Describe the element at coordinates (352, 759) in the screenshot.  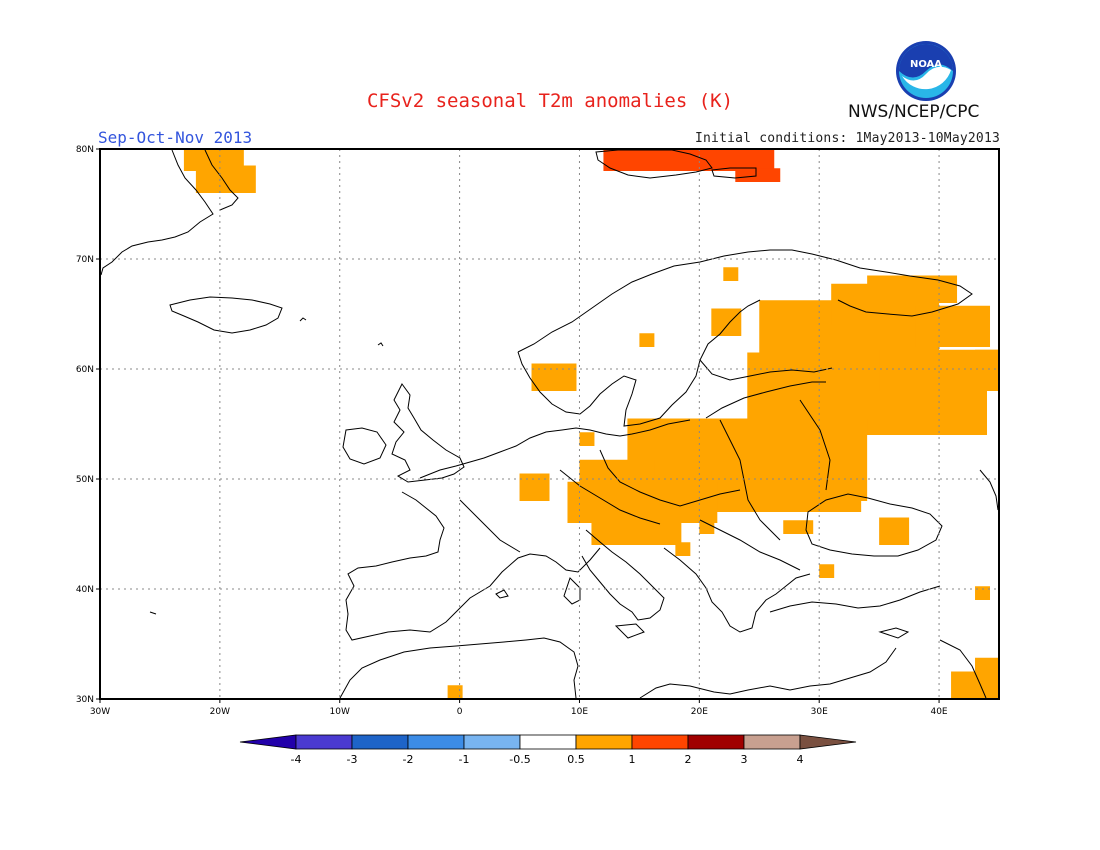
I see `colorbar-label: -3` at that location.